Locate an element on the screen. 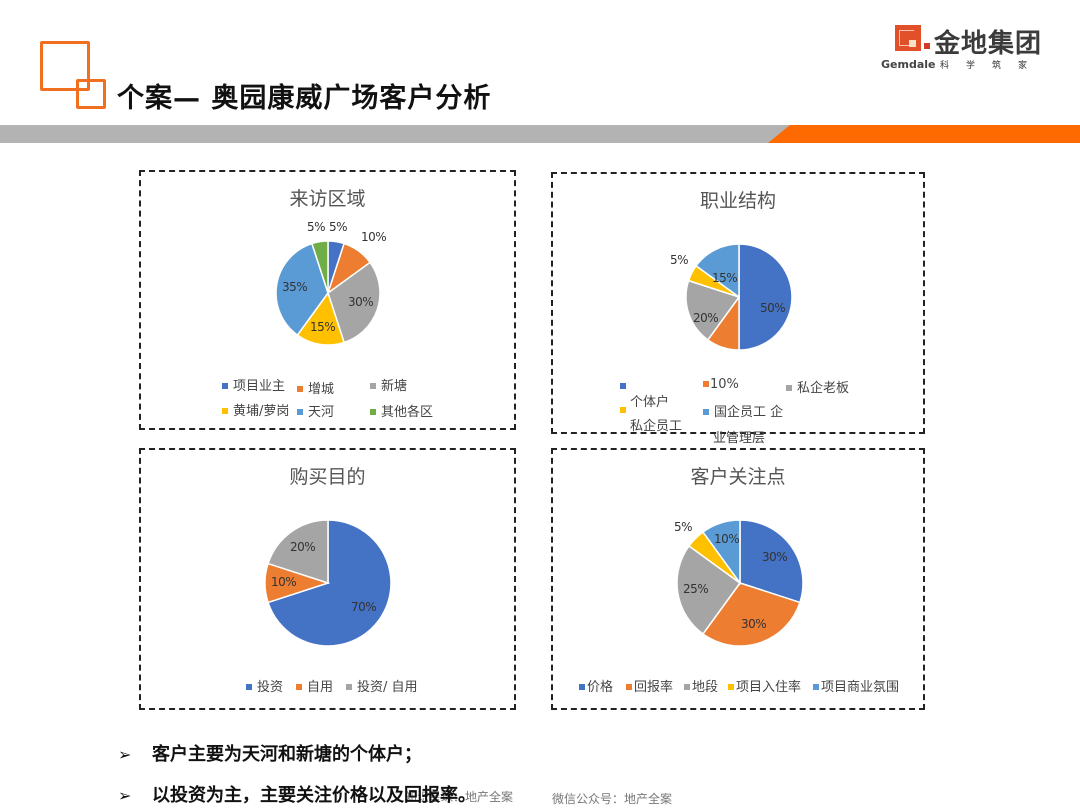 The height and width of the screenshot is (810, 1080). brand-logo: 金地集团 Gemdale 科学筑家 is located at coordinates (972, 49).